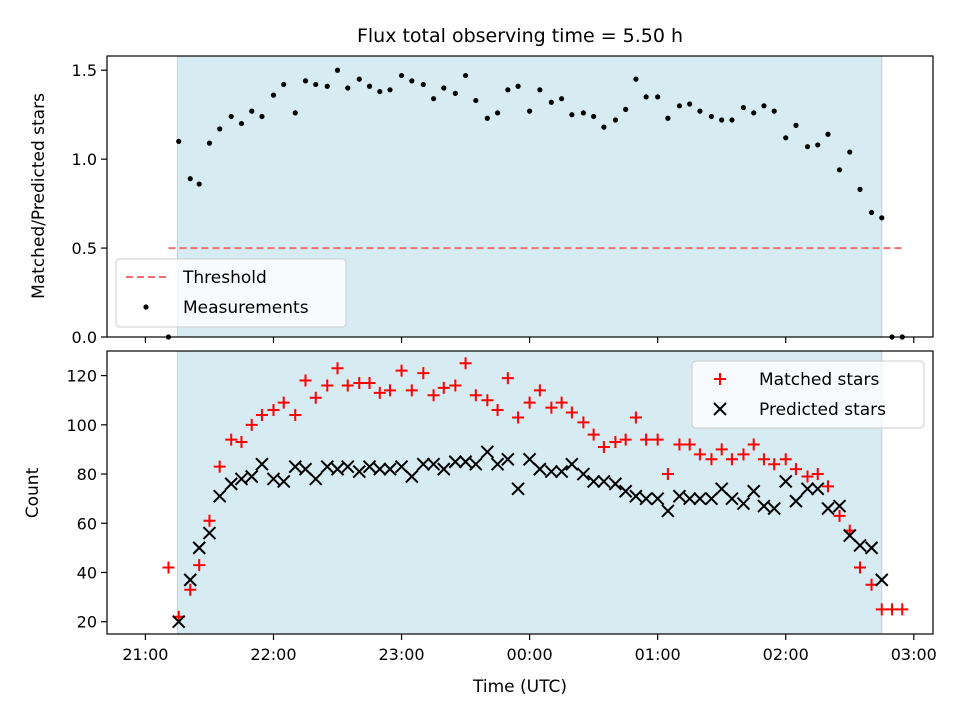 This screenshot has width=960, height=724. What do you see at coordinates (246, 308) in the screenshot?
I see `legend-measurements-label: Measurements` at bounding box center [246, 308].